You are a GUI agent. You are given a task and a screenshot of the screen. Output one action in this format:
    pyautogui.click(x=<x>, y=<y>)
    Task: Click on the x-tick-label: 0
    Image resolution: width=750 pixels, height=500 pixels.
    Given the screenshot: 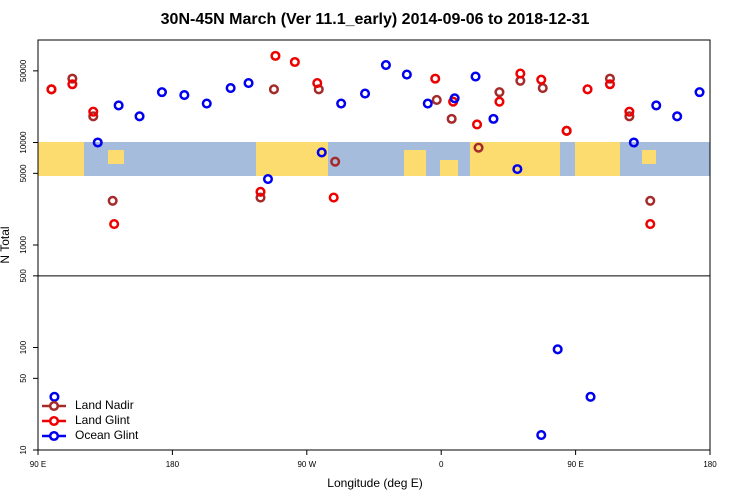 What is the action you would take?
    pyautogui.click(x=441, y=464)
    